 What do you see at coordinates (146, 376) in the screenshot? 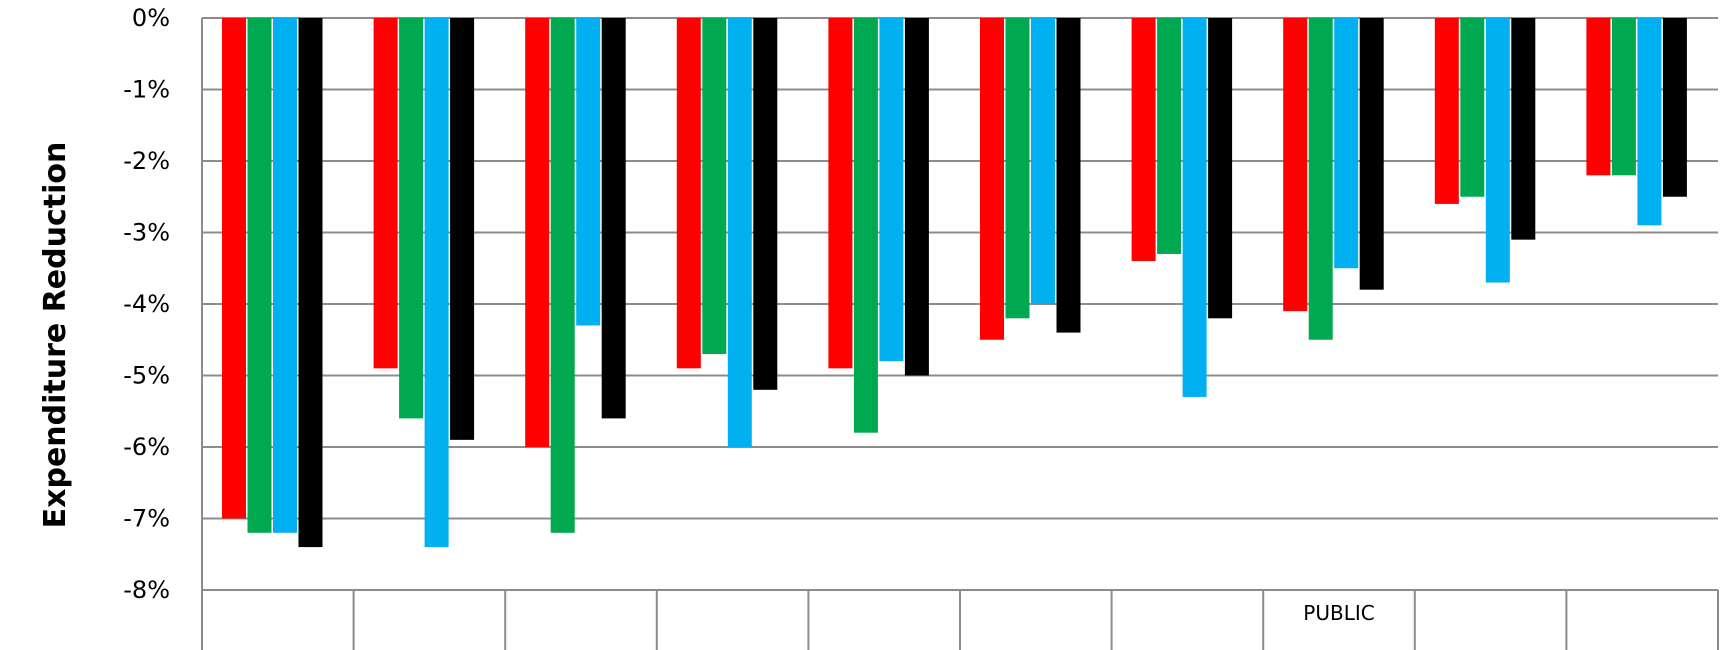
I see `y-tick-label: -5%` at bounding box center [146, 376].